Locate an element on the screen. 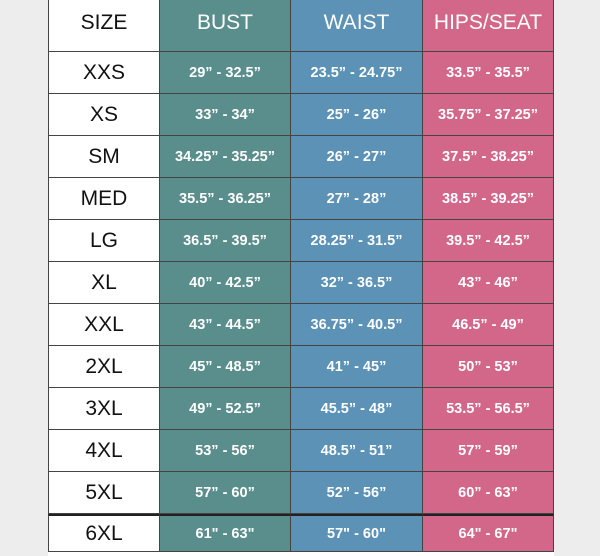 This screenshot has height=556, width=600. size-cell: 2XL is located at coordinates (104, 367).